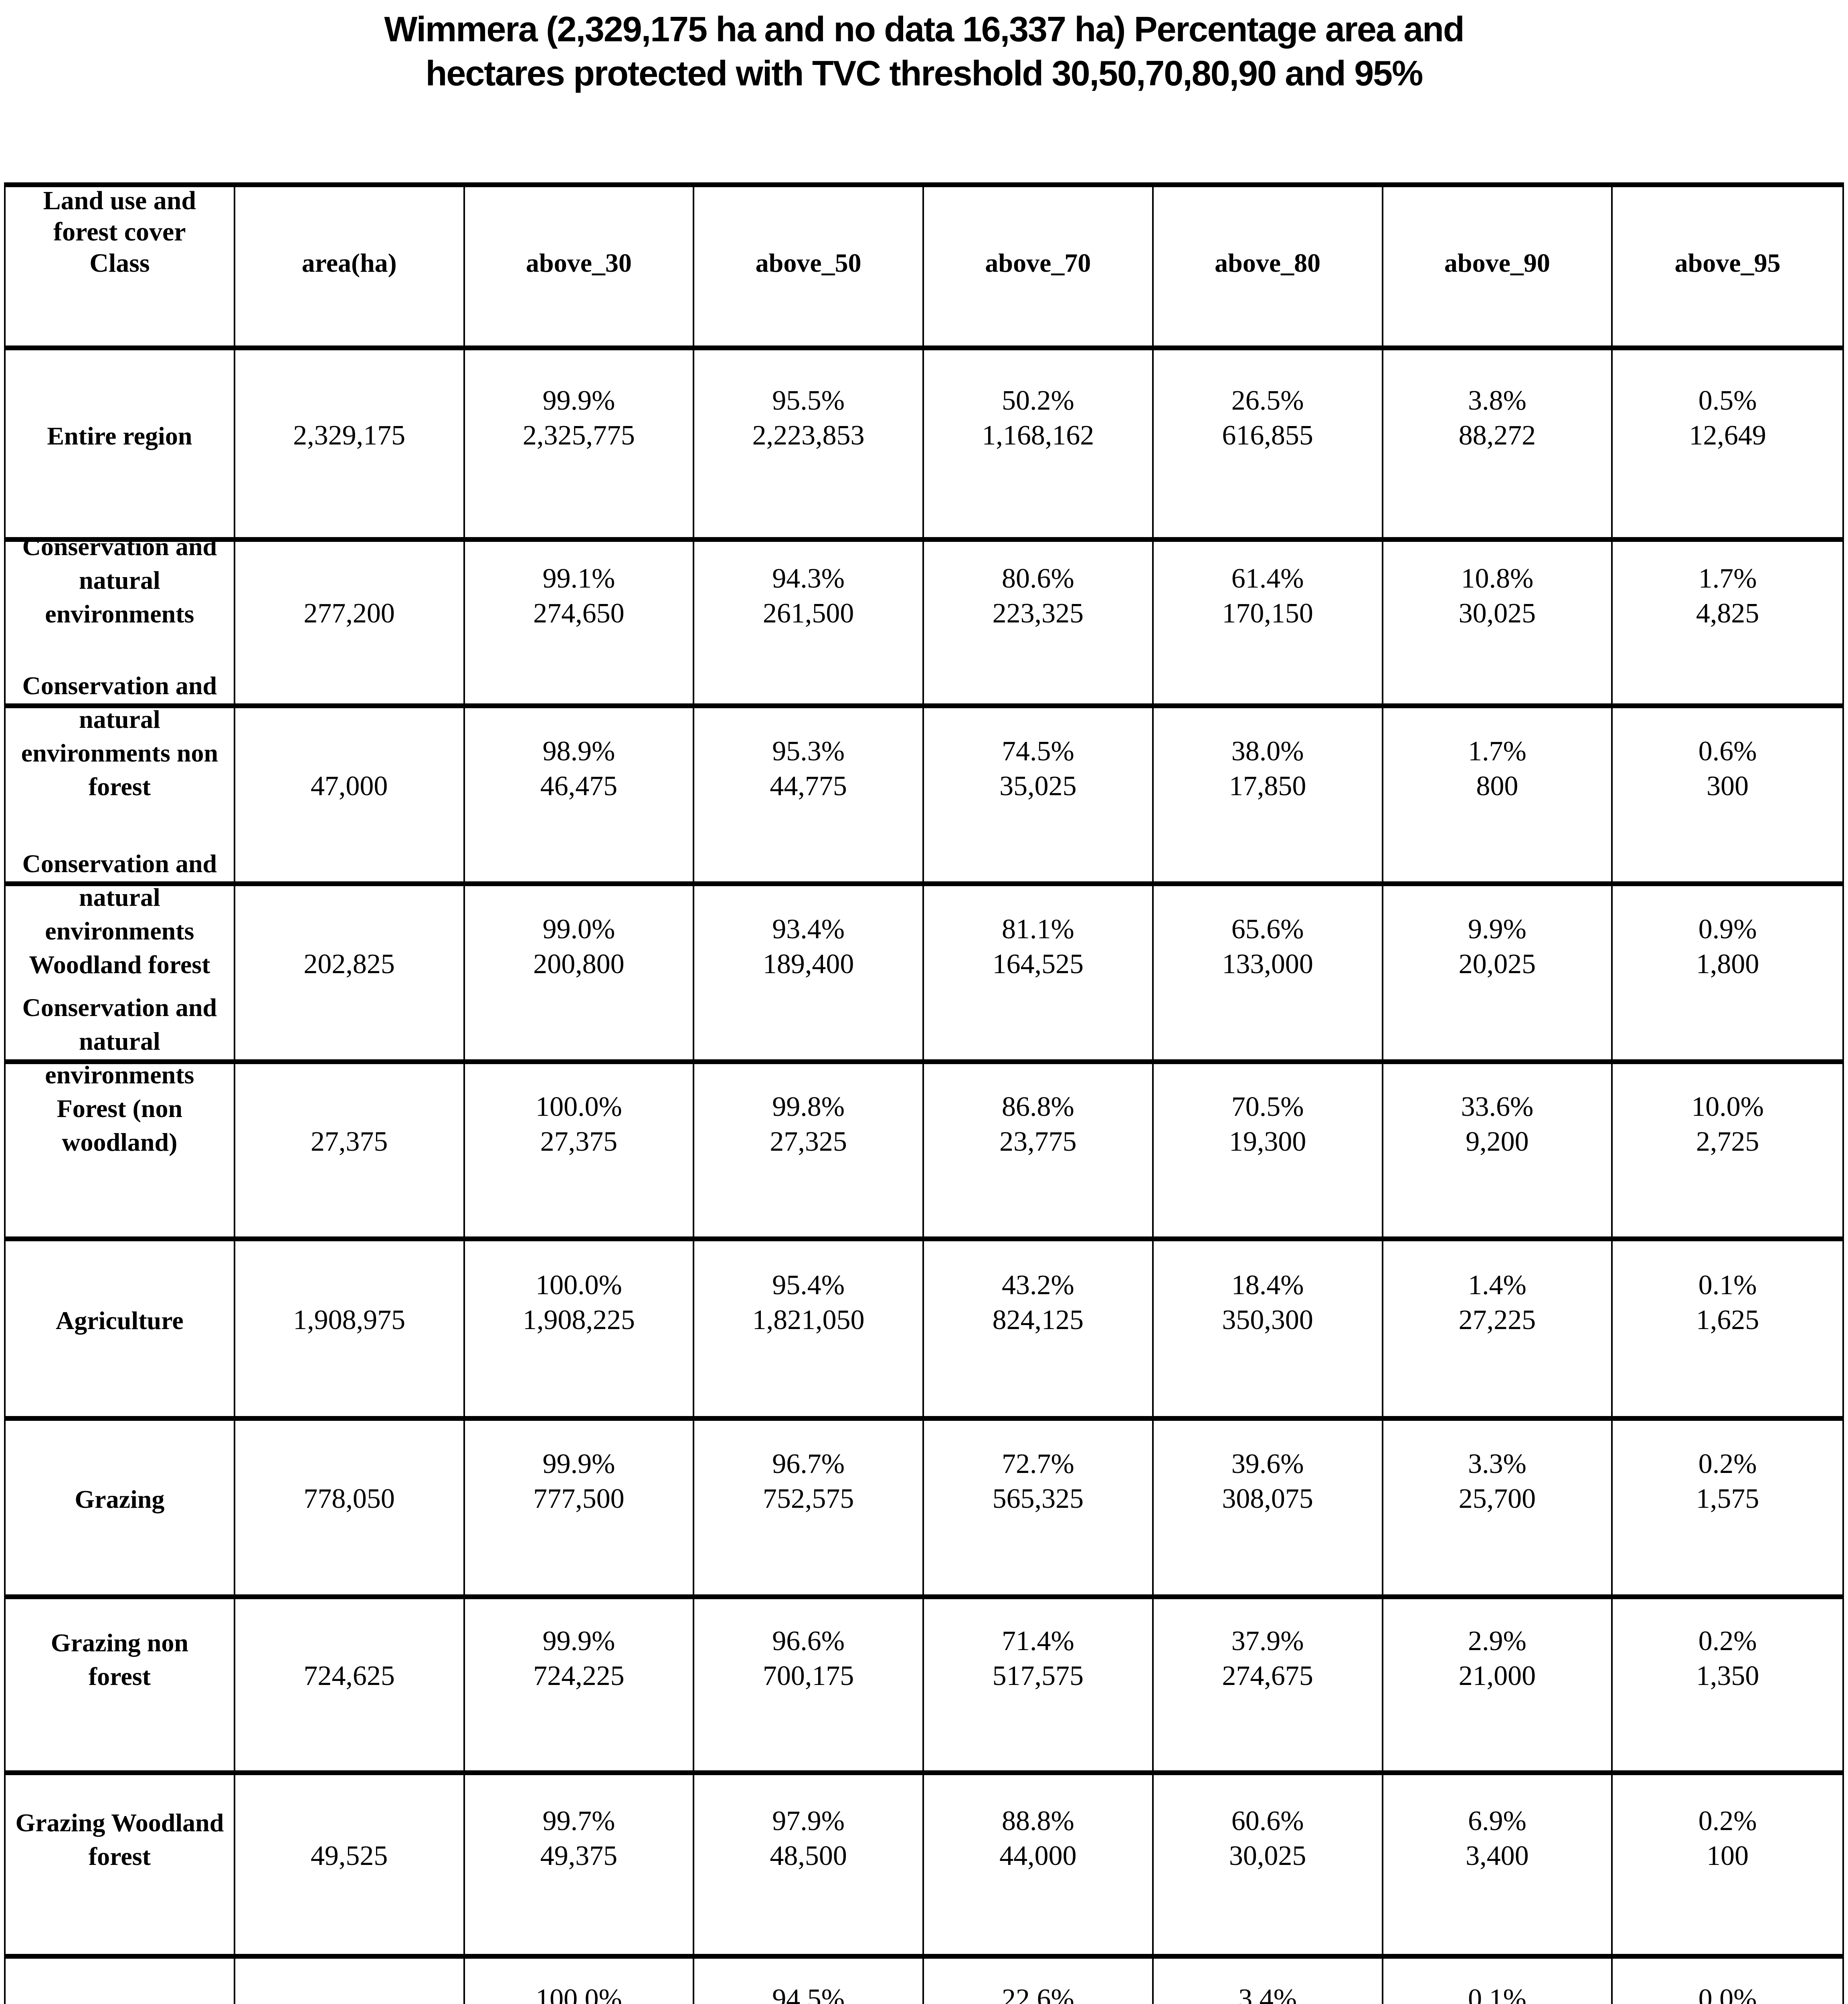 The height and width of the screenshot is (2004, 1848). I want to click on row-label-text: woodland), so click(120, 1142).